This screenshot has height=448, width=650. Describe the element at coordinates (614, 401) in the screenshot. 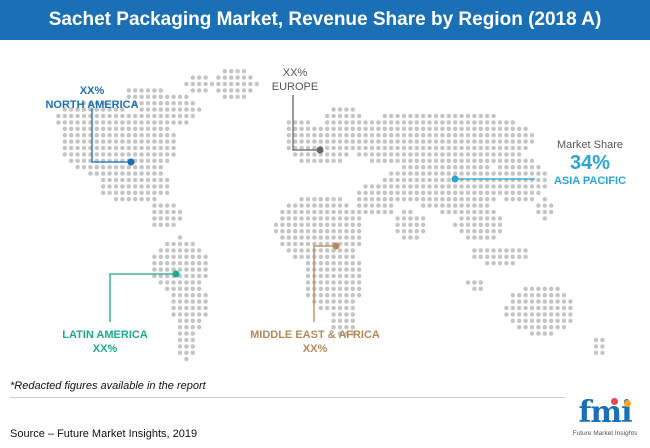

I see `logo-dot-red` at that location.